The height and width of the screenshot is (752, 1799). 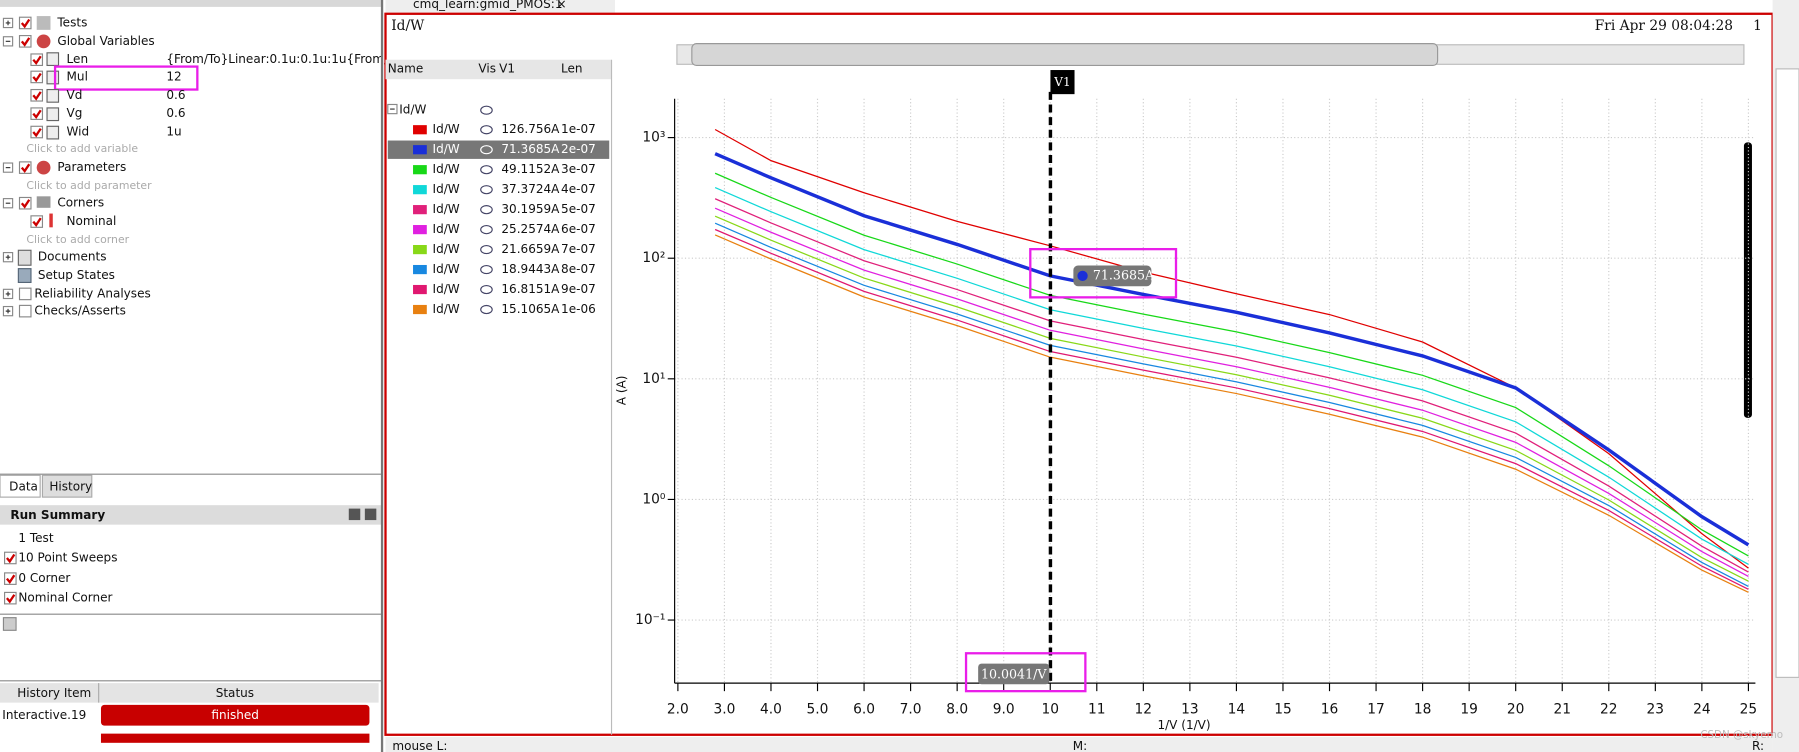 I want to click on add-hint: Click to add parameter, so click(x=89, y=185).